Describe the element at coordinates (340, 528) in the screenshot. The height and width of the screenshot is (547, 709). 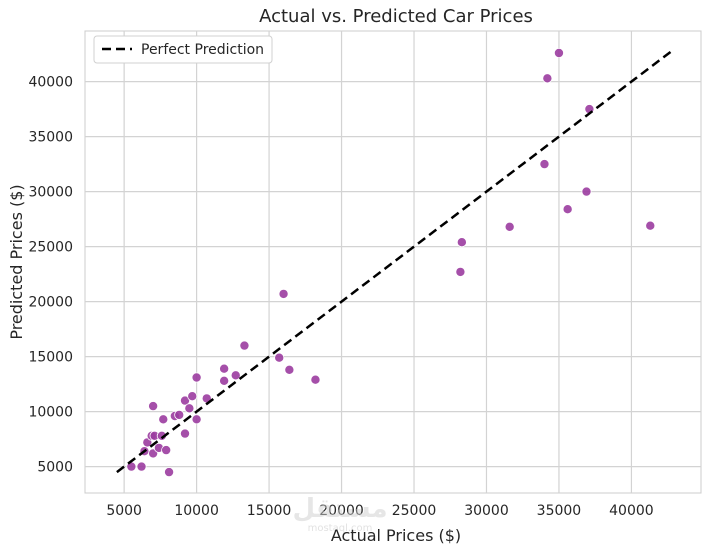
I see `watermark-url: mostaql.com` at that location.